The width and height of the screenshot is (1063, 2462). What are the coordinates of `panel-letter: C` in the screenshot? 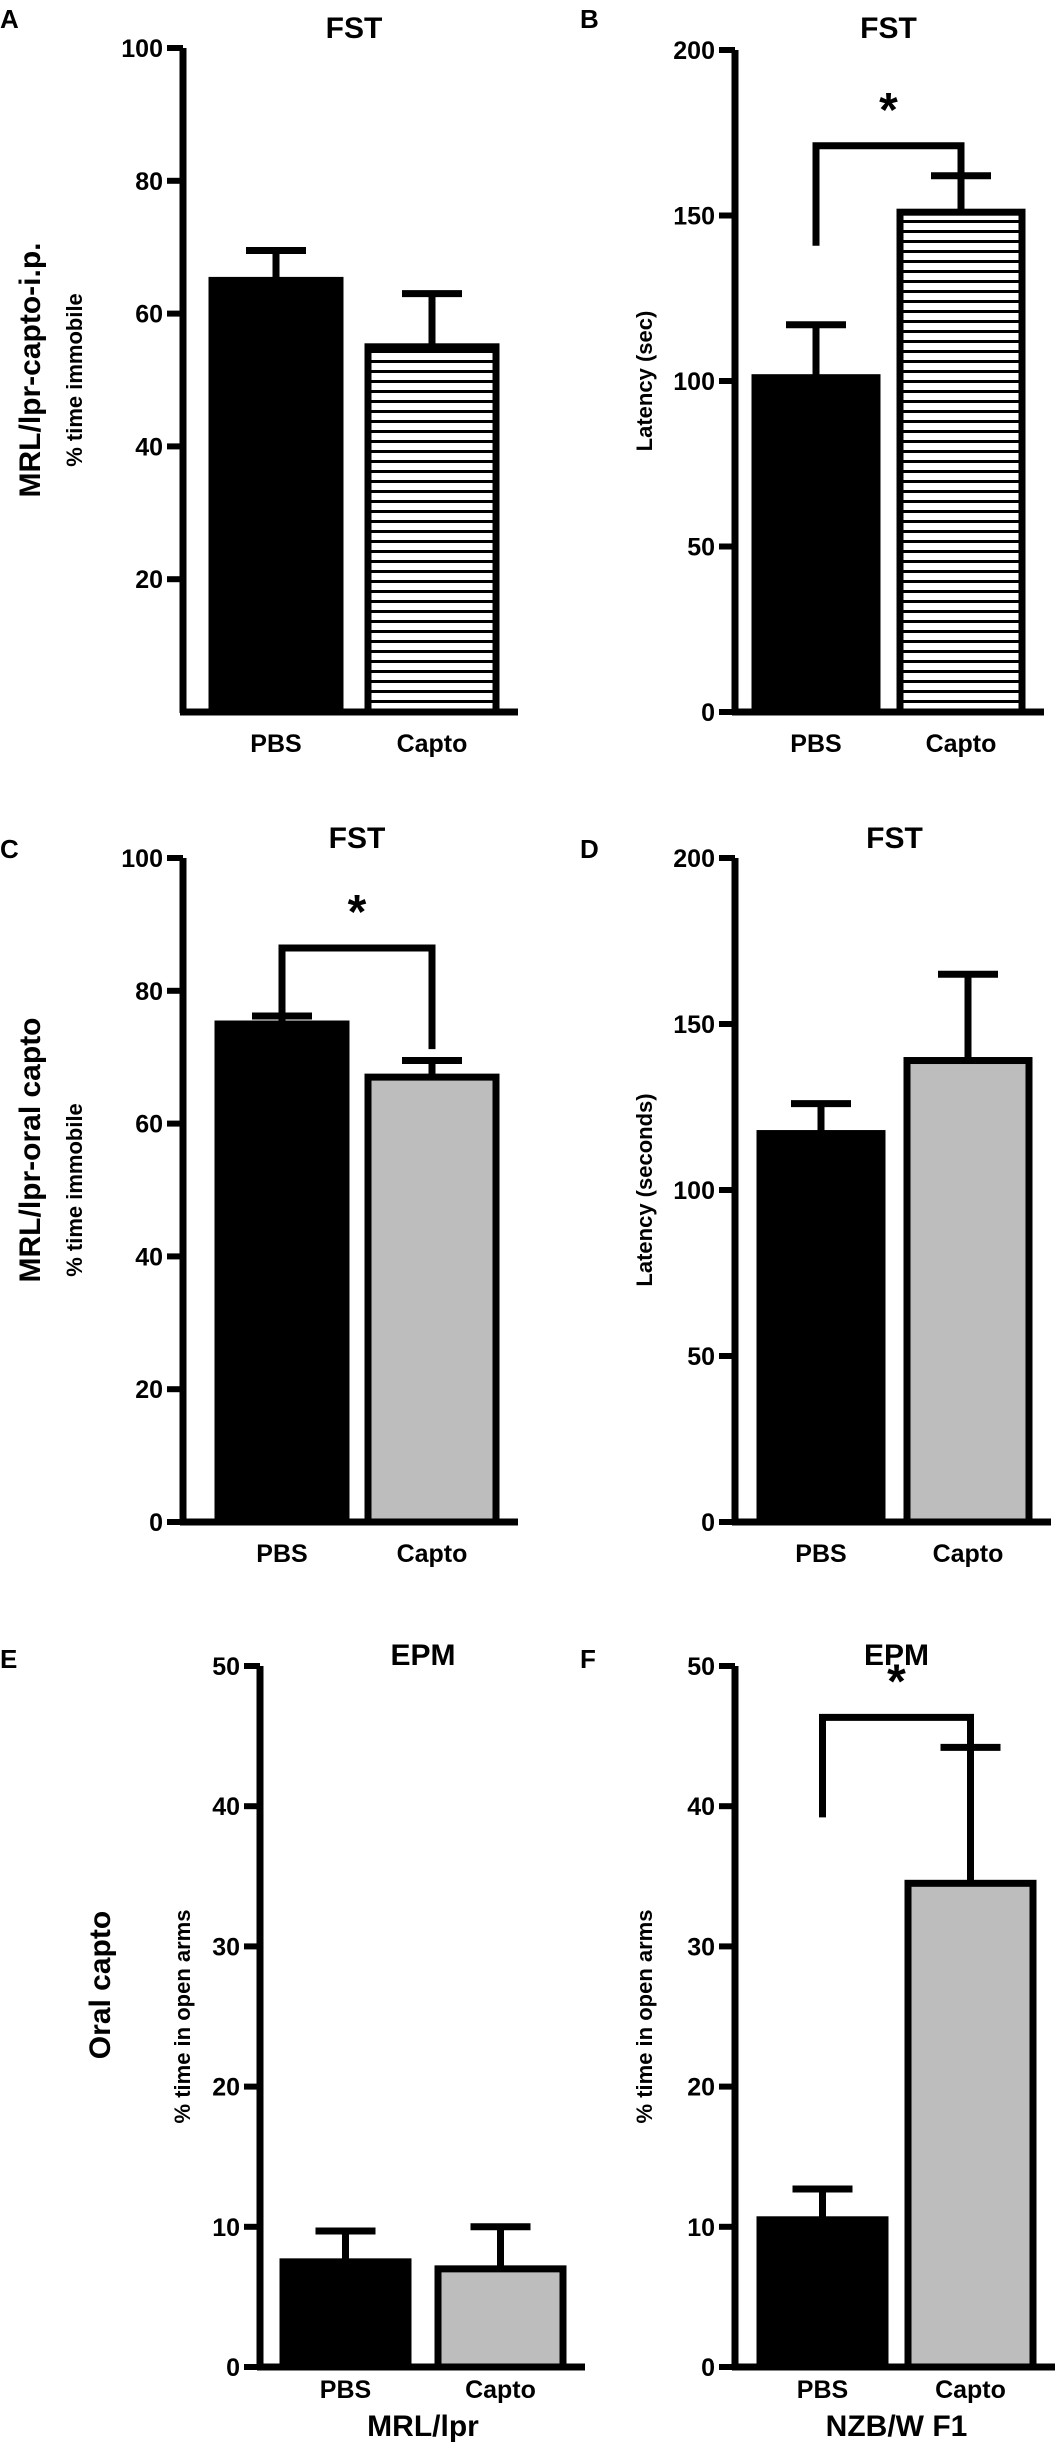 It's located at (9, 849).